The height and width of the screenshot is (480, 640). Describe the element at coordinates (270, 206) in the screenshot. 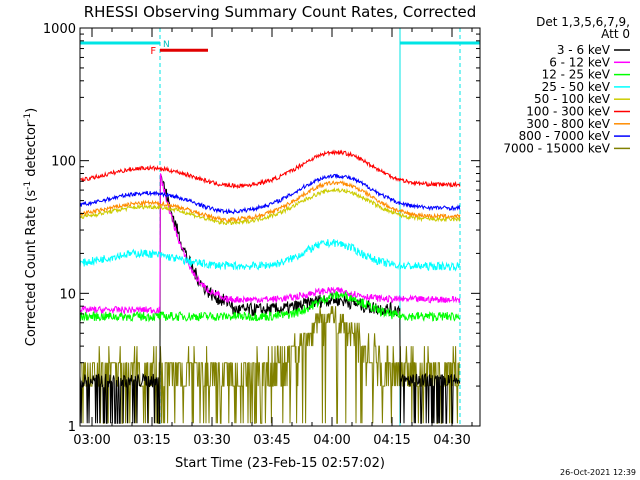

I see `series-line-50-100keV` at that location.